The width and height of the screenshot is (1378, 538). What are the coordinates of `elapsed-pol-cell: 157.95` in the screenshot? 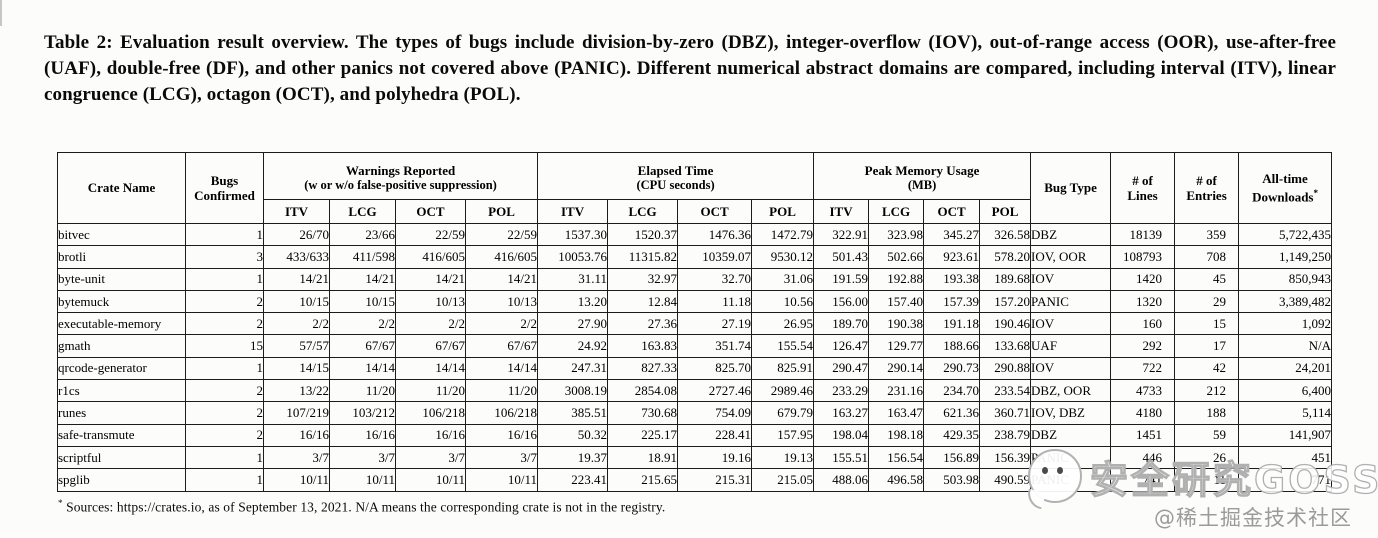 It's located at (783, 435).